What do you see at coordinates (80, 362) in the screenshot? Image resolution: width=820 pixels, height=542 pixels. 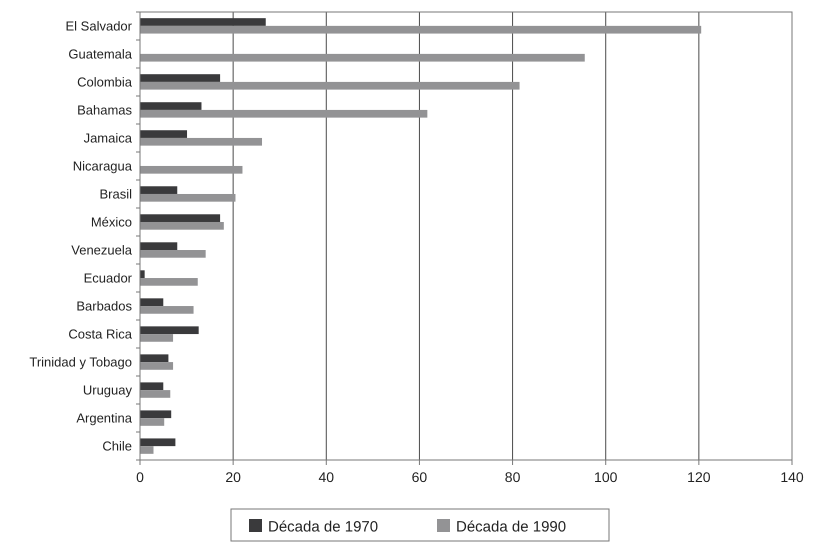 I see `y-tick-label: Trinidad y Tobago` at bounding box center [80, 362].